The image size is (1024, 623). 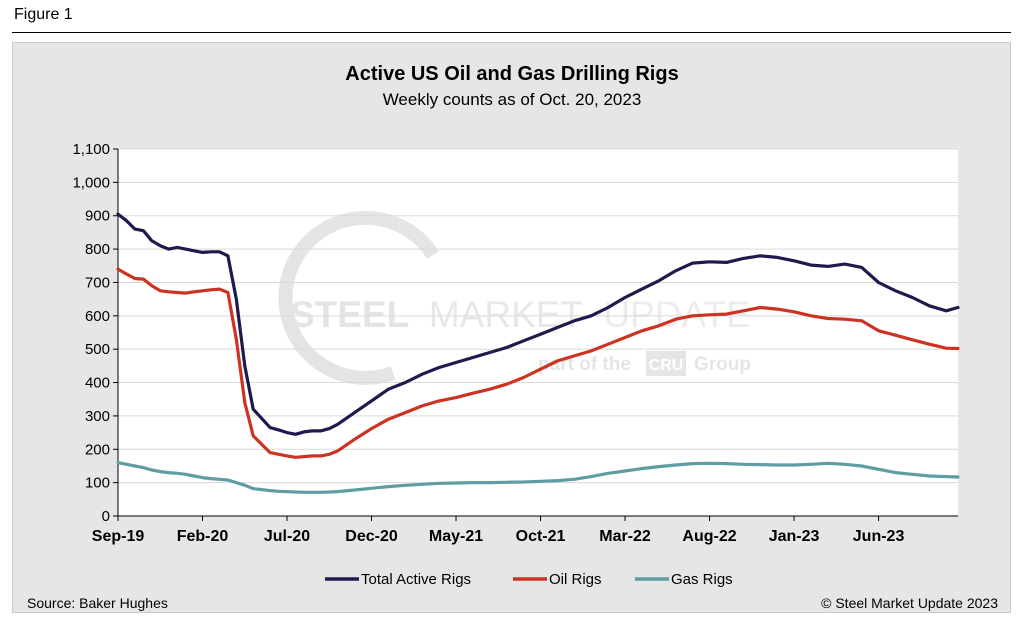 I want to click on watermark-cru-text: CRU, so click(x=666, y=365).